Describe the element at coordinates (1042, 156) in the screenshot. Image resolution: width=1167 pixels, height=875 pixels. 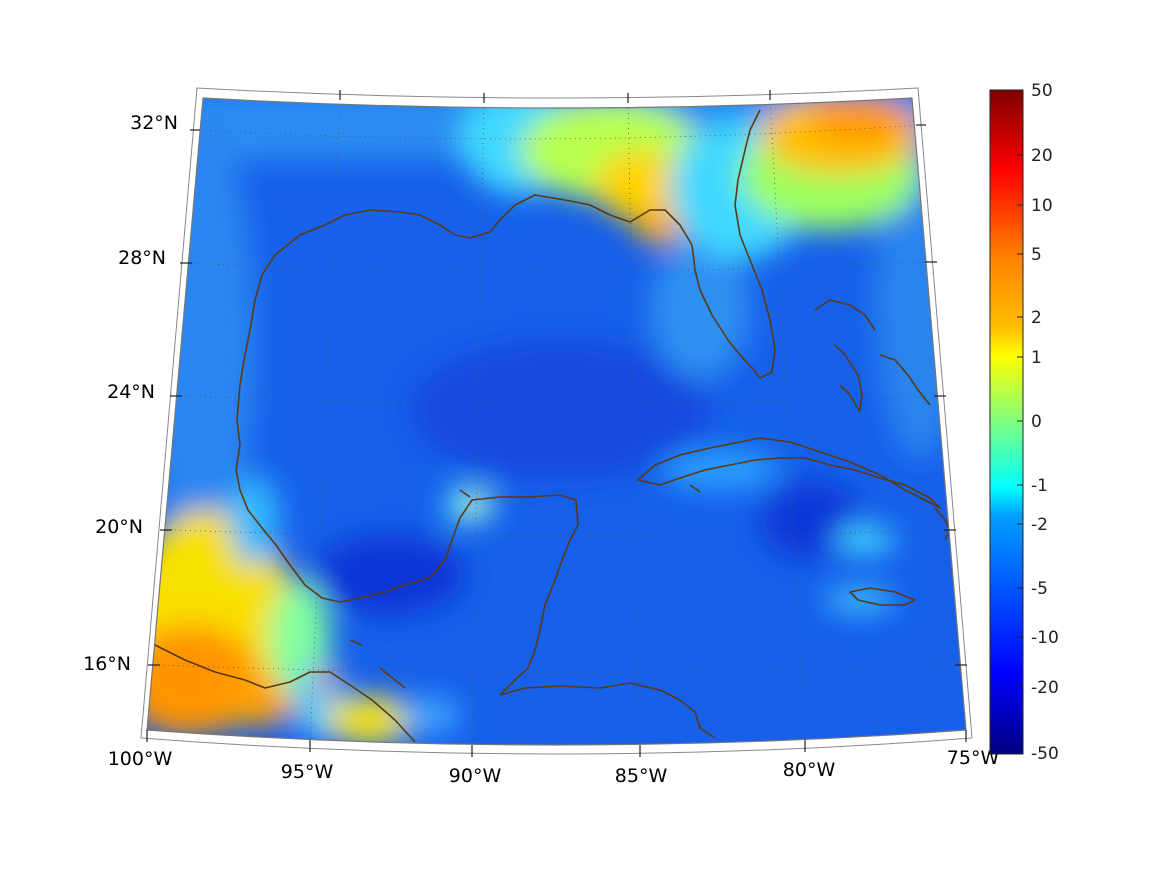
I see `colorbar-label: 20` at that location.